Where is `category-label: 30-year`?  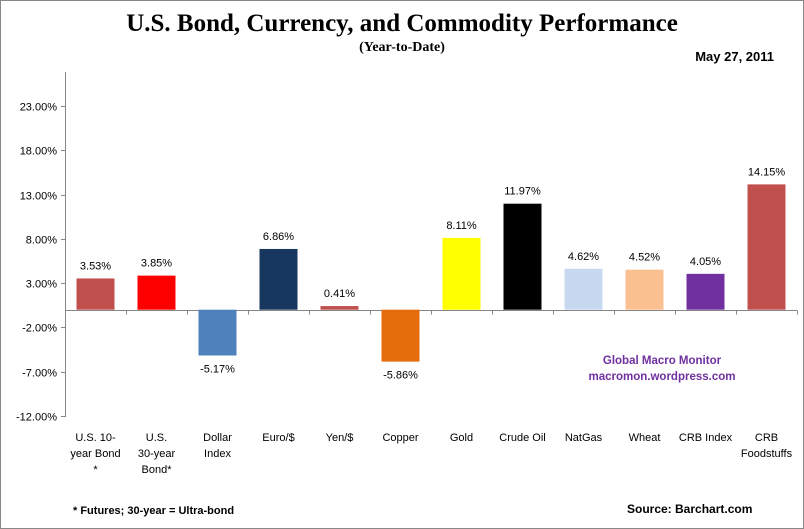
category-label: 30-year is located at coordinates (157, 454).